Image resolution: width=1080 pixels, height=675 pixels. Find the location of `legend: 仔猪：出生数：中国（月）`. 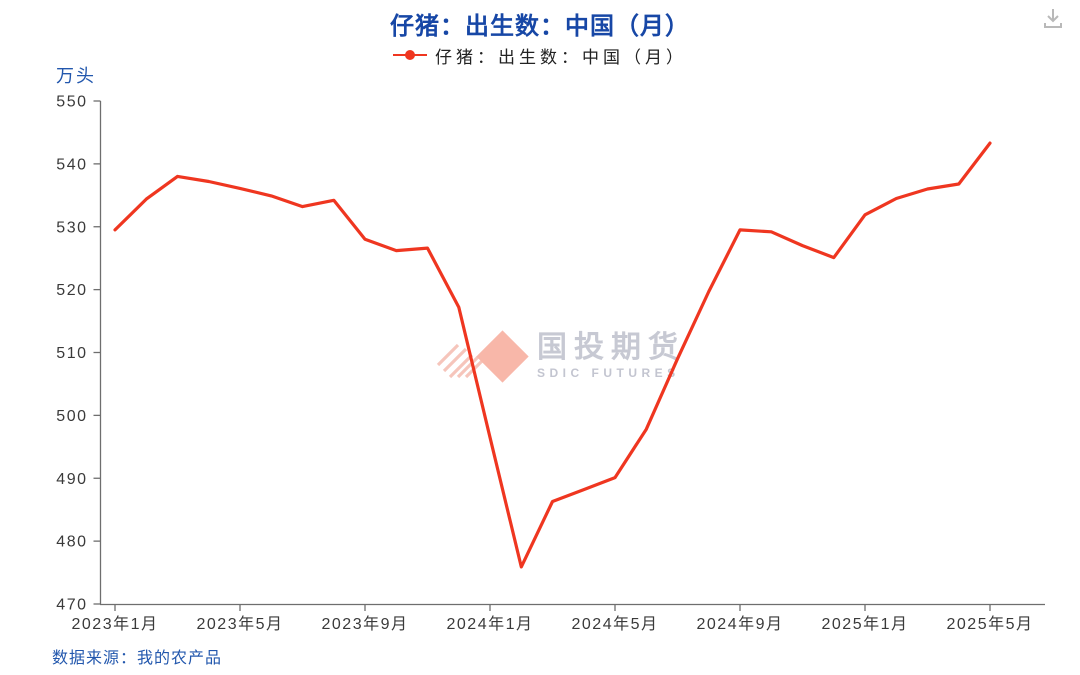

legend: 仔猪：出生数：中国（月） is located at coordinates (540, 55).